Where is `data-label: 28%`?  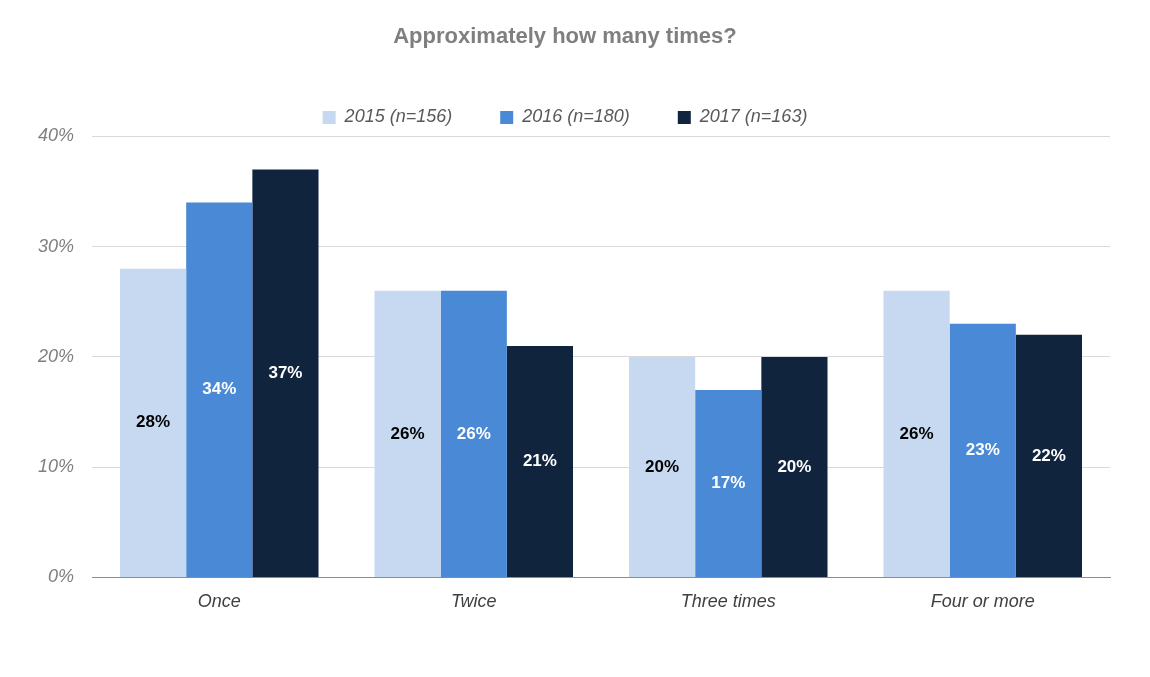 data-label: 28% is located at coordinates (153, 422).